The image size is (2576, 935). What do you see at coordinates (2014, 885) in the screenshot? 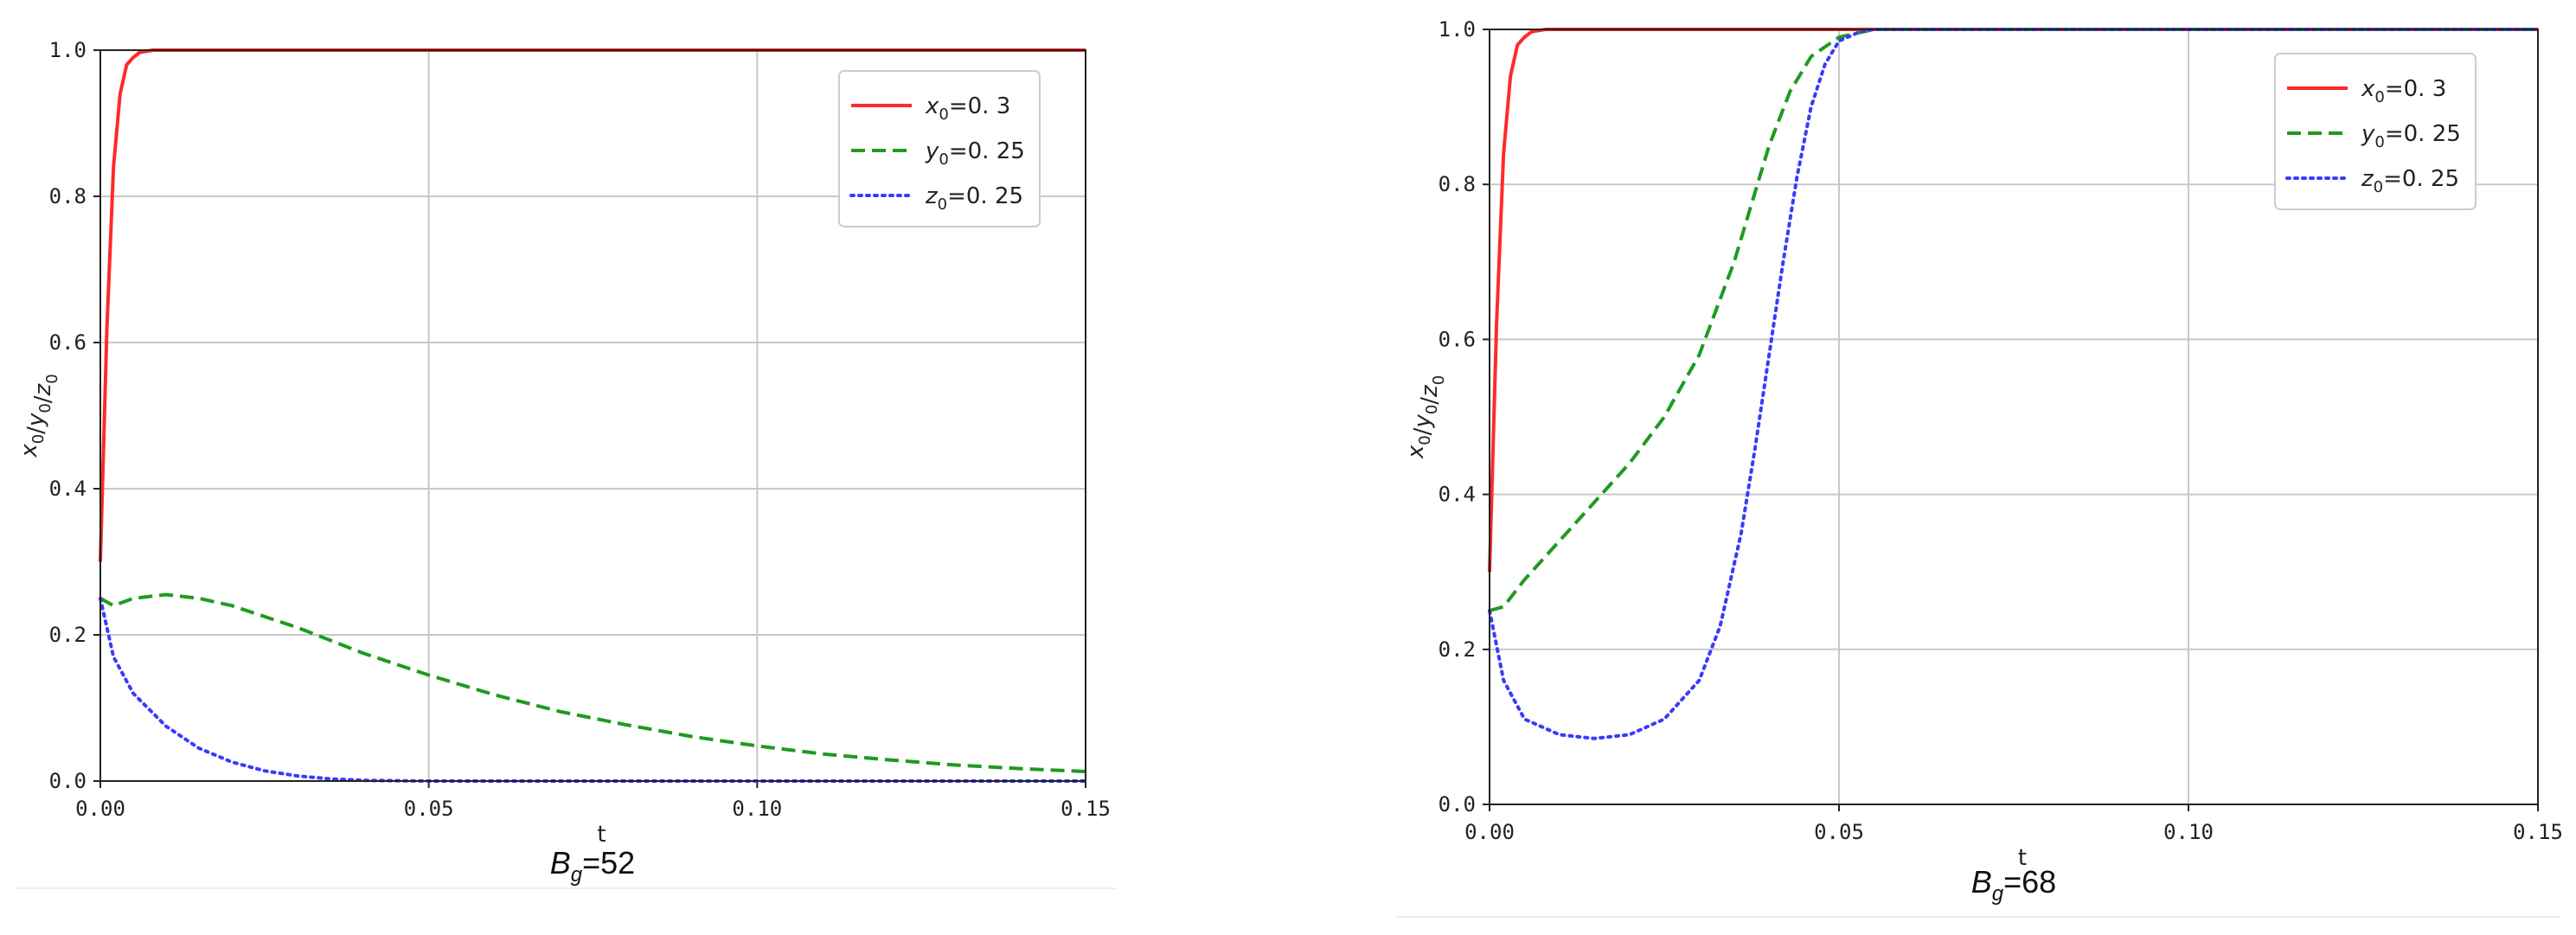
I see `chart-caption: Bg=68` at bounding box center [2014, 885].